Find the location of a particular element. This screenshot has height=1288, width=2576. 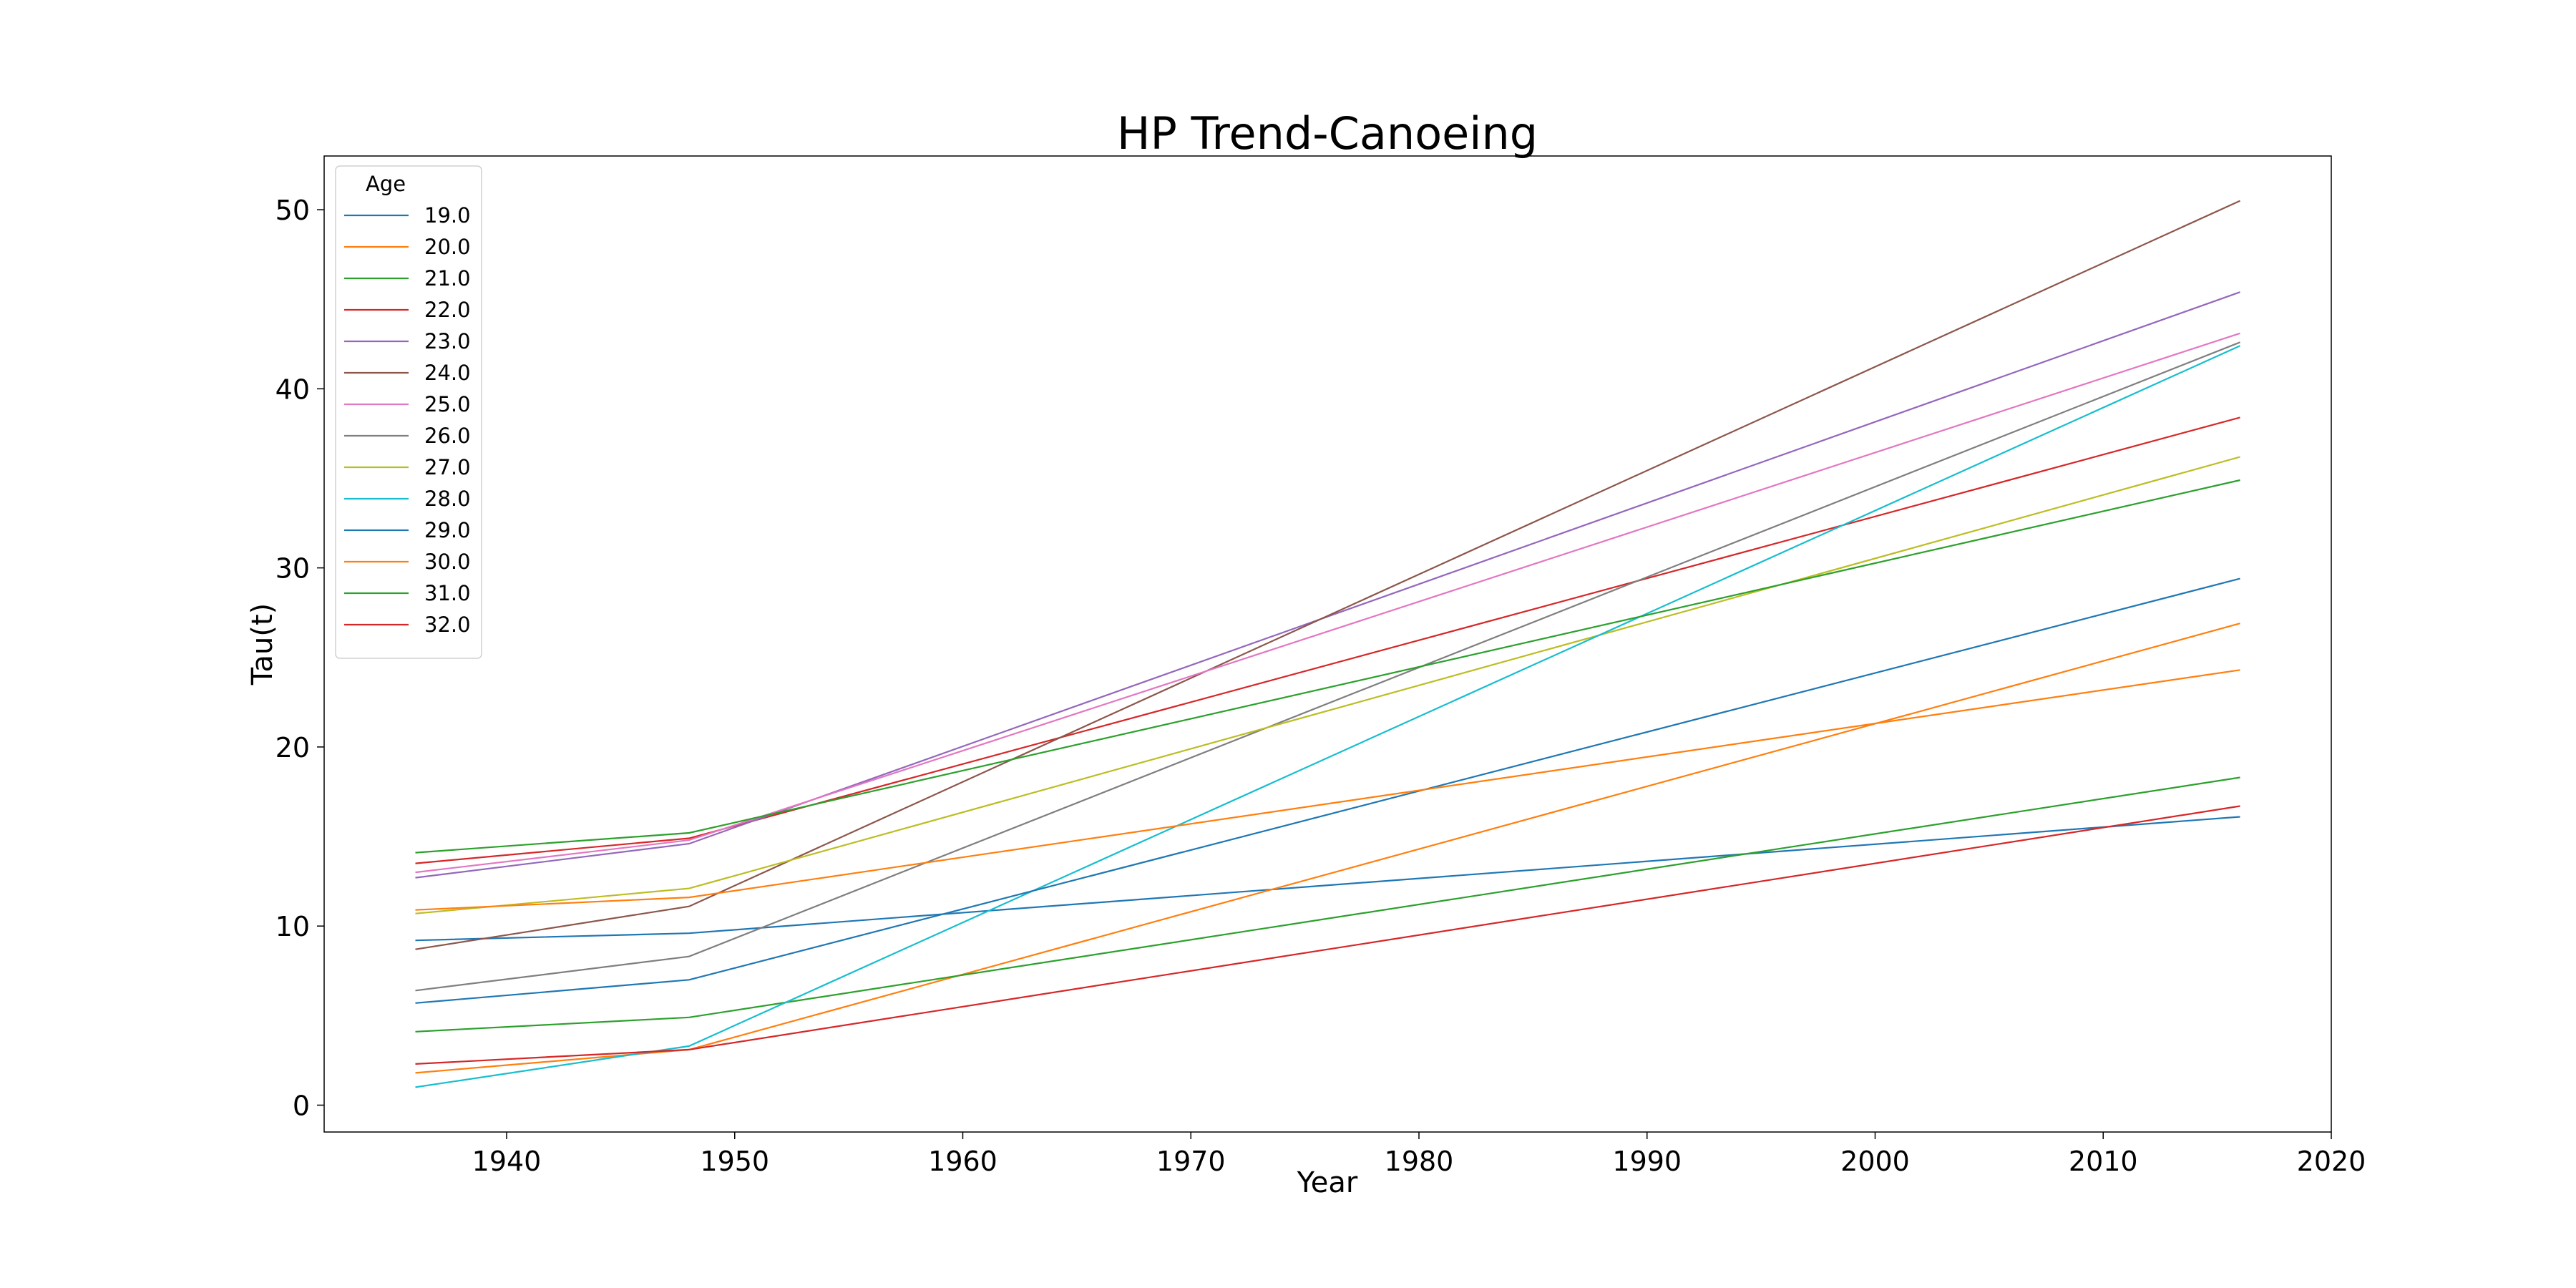

legend-entry-label: 27.0 is located at coordinates (447, 467).